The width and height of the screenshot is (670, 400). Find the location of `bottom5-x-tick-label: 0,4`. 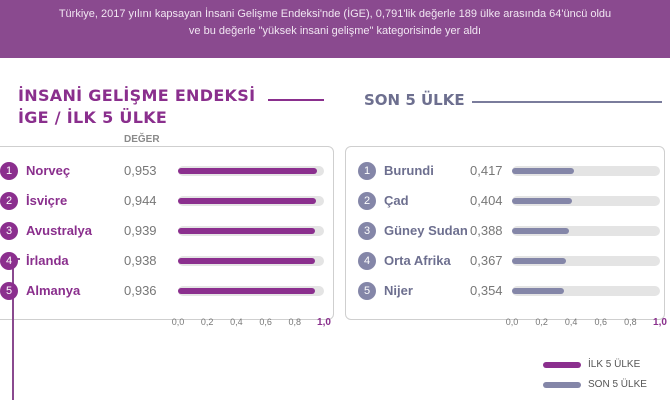

bottom5-x-tick-label: 0,4 is located at coordinates (571, 322).